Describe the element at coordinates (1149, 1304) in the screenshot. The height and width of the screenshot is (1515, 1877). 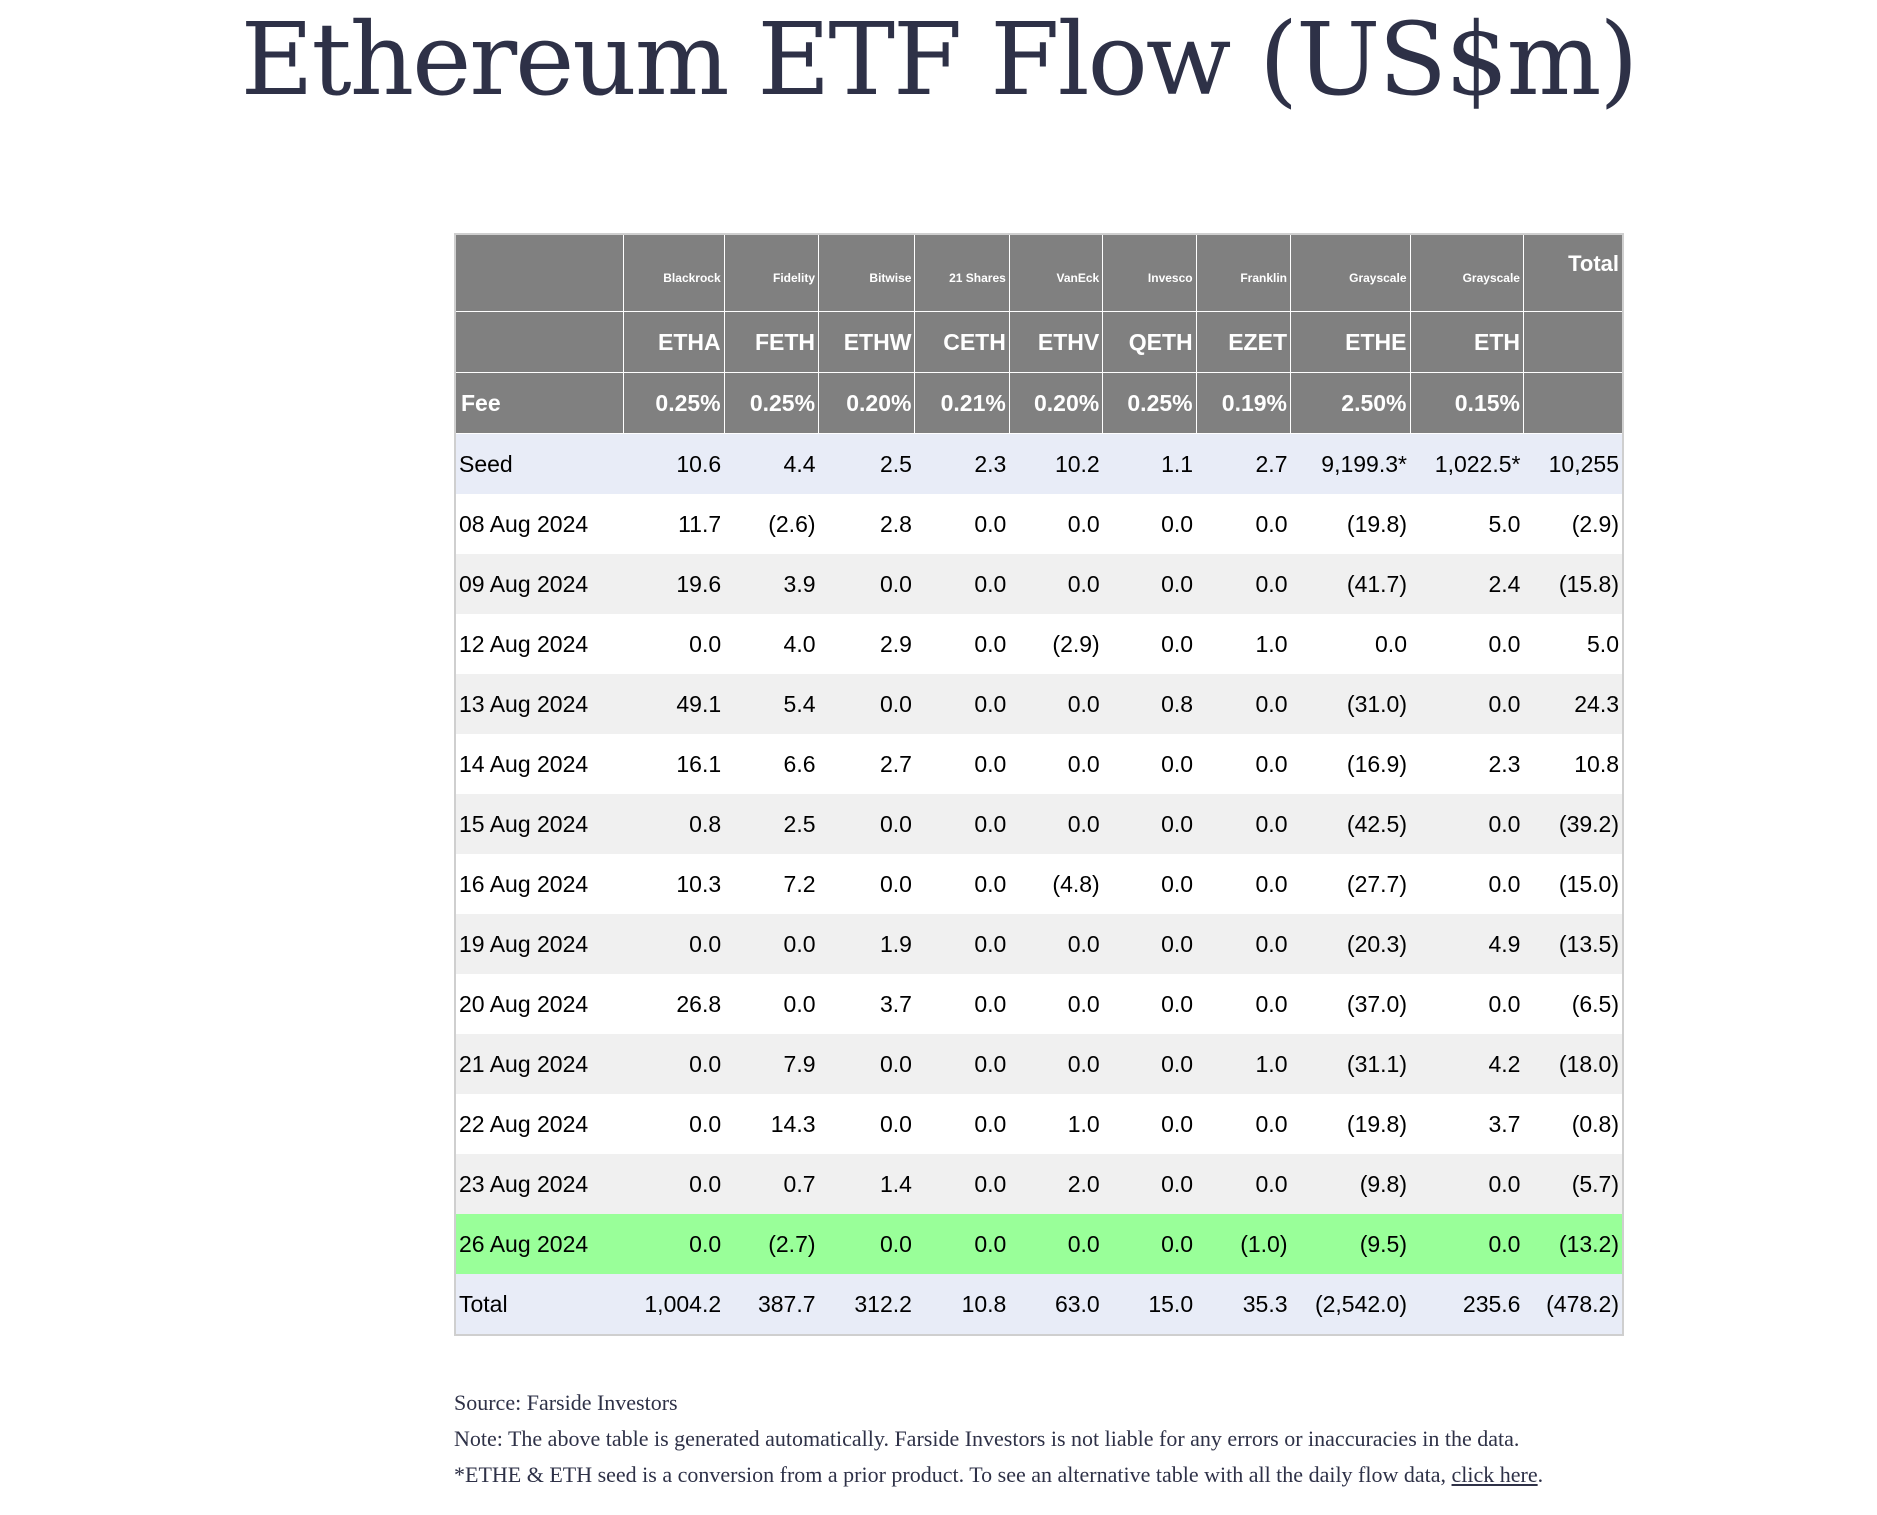
I see `value-cell: 15.0` at that location.